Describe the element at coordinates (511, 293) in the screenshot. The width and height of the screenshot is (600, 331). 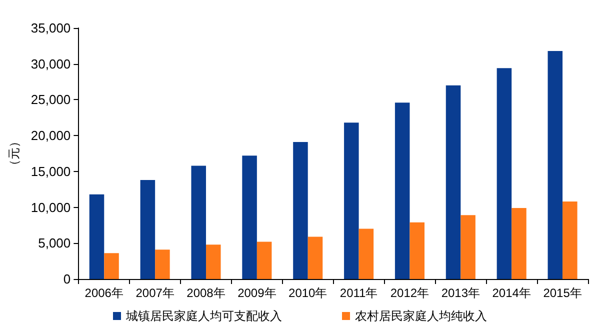
I see `x-tick-label: 2014年` at that location.